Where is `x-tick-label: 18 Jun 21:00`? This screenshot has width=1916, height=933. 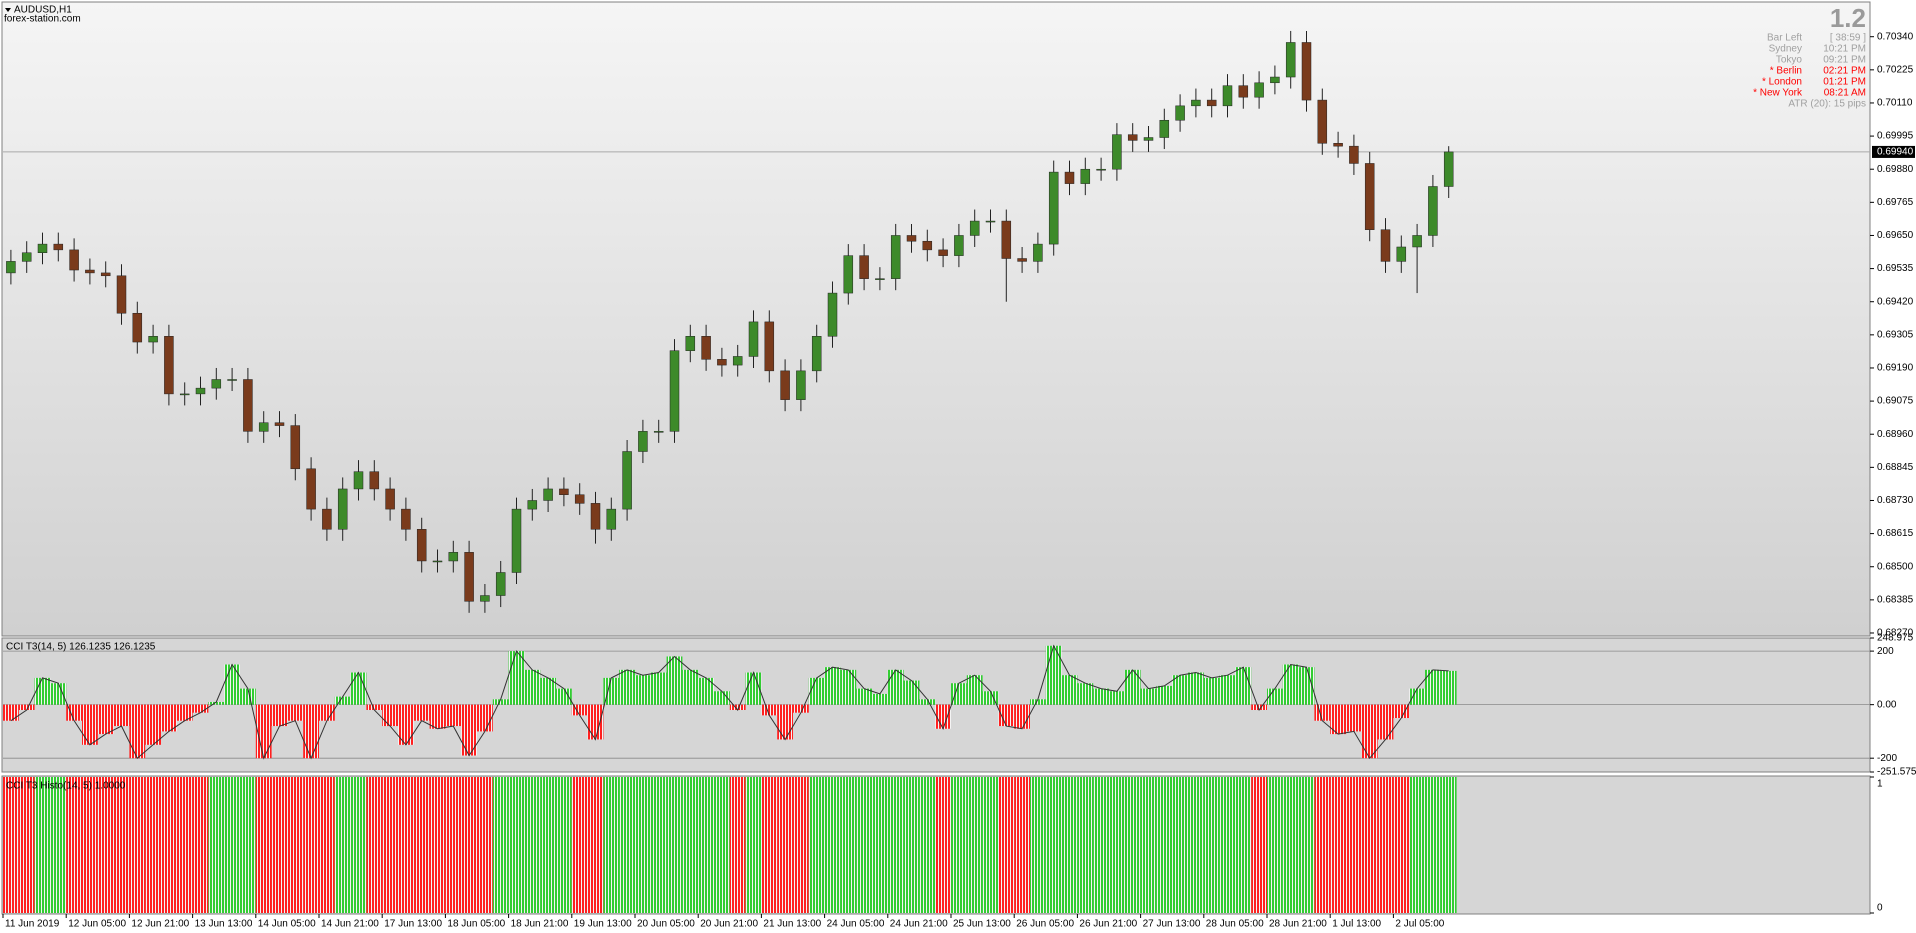 x-tick-label: 18 Jun 21:00 is located at coordinates (540, 924).